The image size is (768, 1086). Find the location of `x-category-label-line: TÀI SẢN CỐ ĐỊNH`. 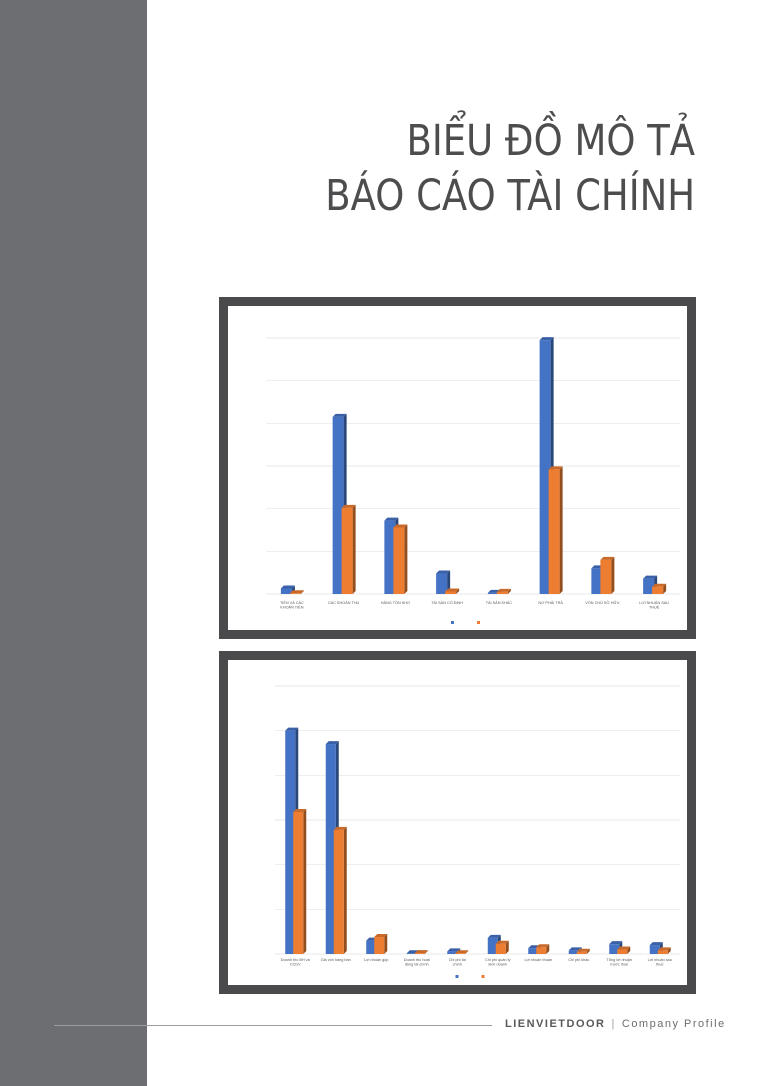

x-category-label-line: TÀI SẢN CỐ ĐỊNH is located at coordinates (447, 602).